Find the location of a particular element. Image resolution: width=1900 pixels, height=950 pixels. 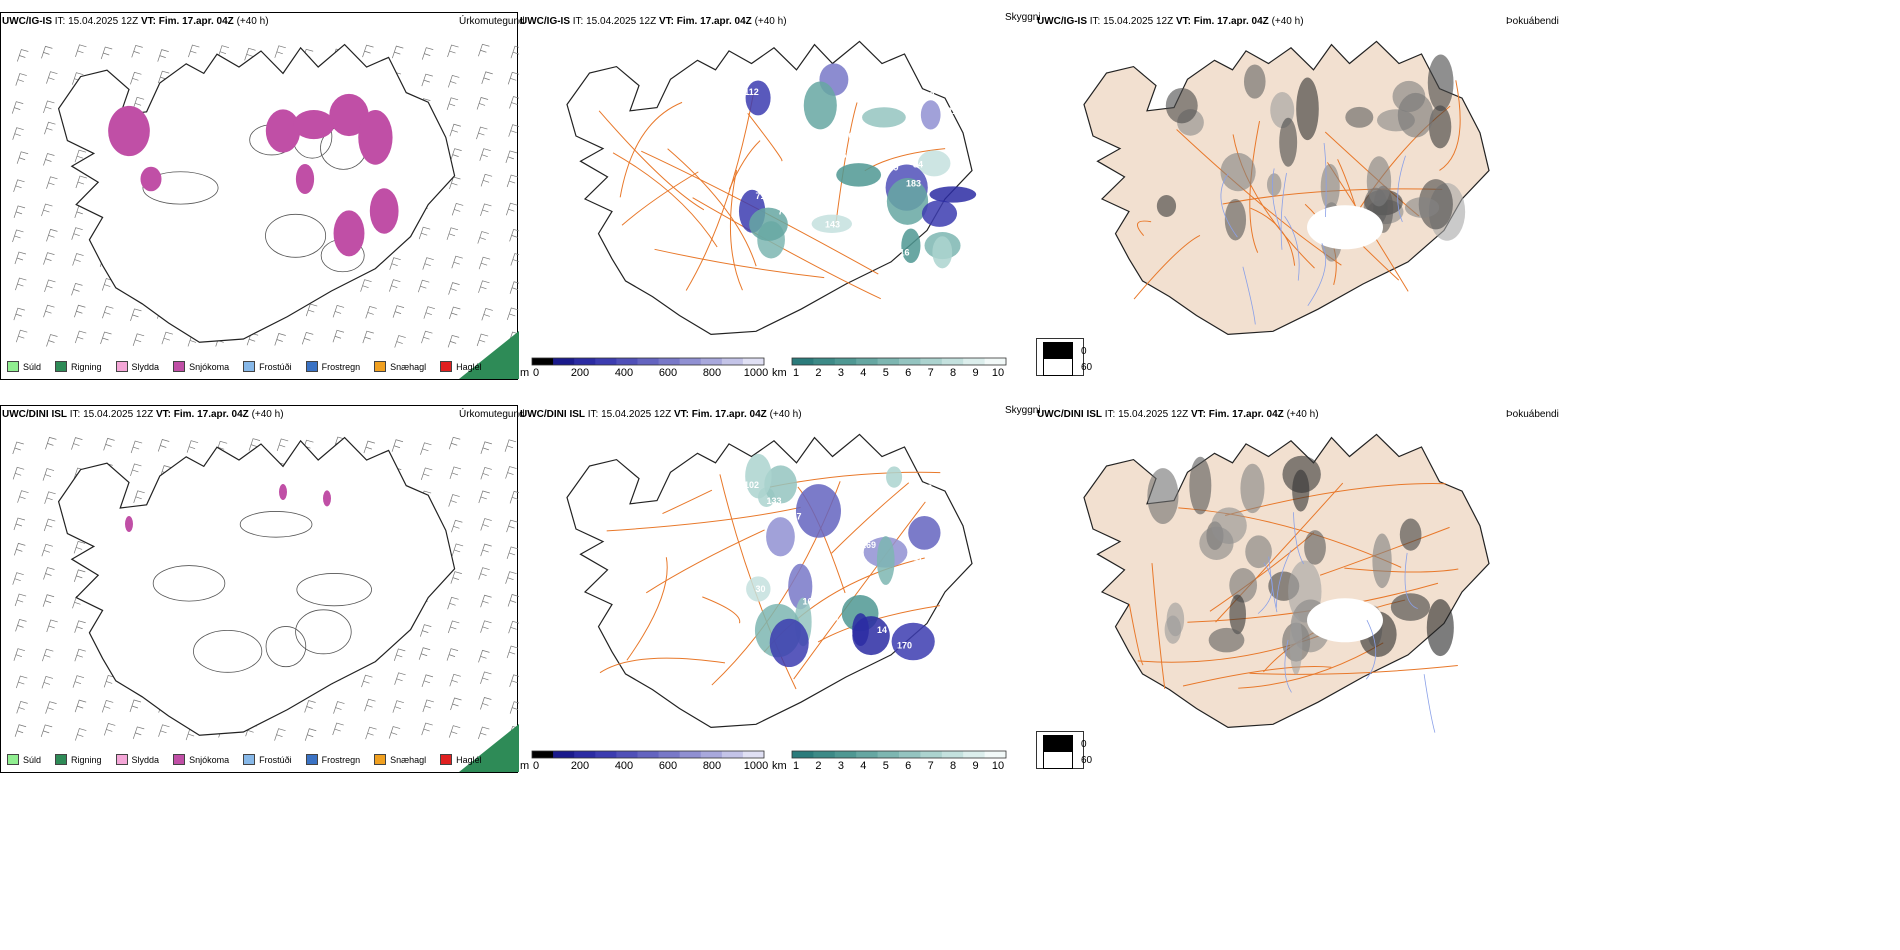

visibility-panel-row2: 102 11 14 149 169 133 123 170 169 357 97 30 33 is located at coordinates (776, 589).